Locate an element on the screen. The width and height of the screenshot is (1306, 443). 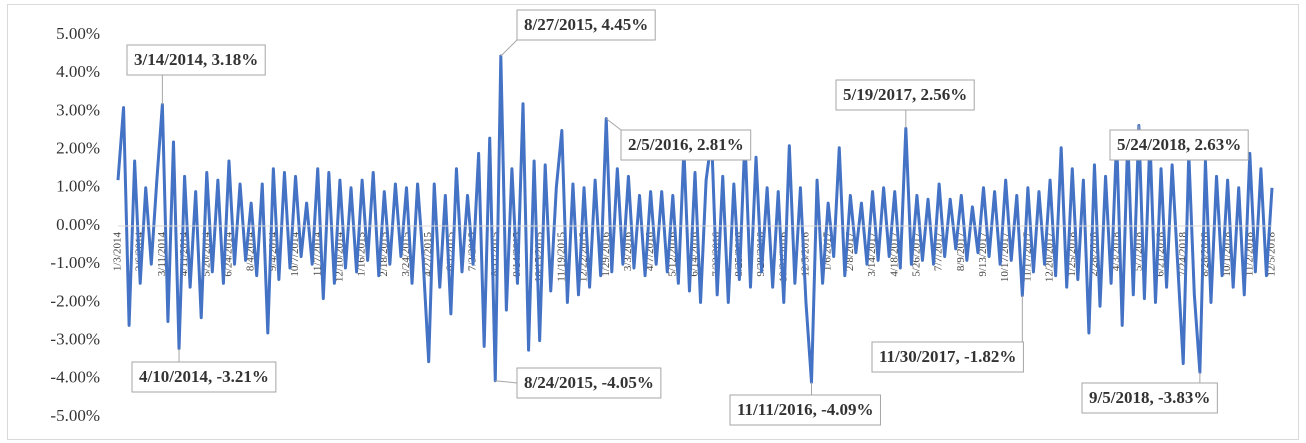
y-tick-label: 0.00% is located at coordinates (78, 224).